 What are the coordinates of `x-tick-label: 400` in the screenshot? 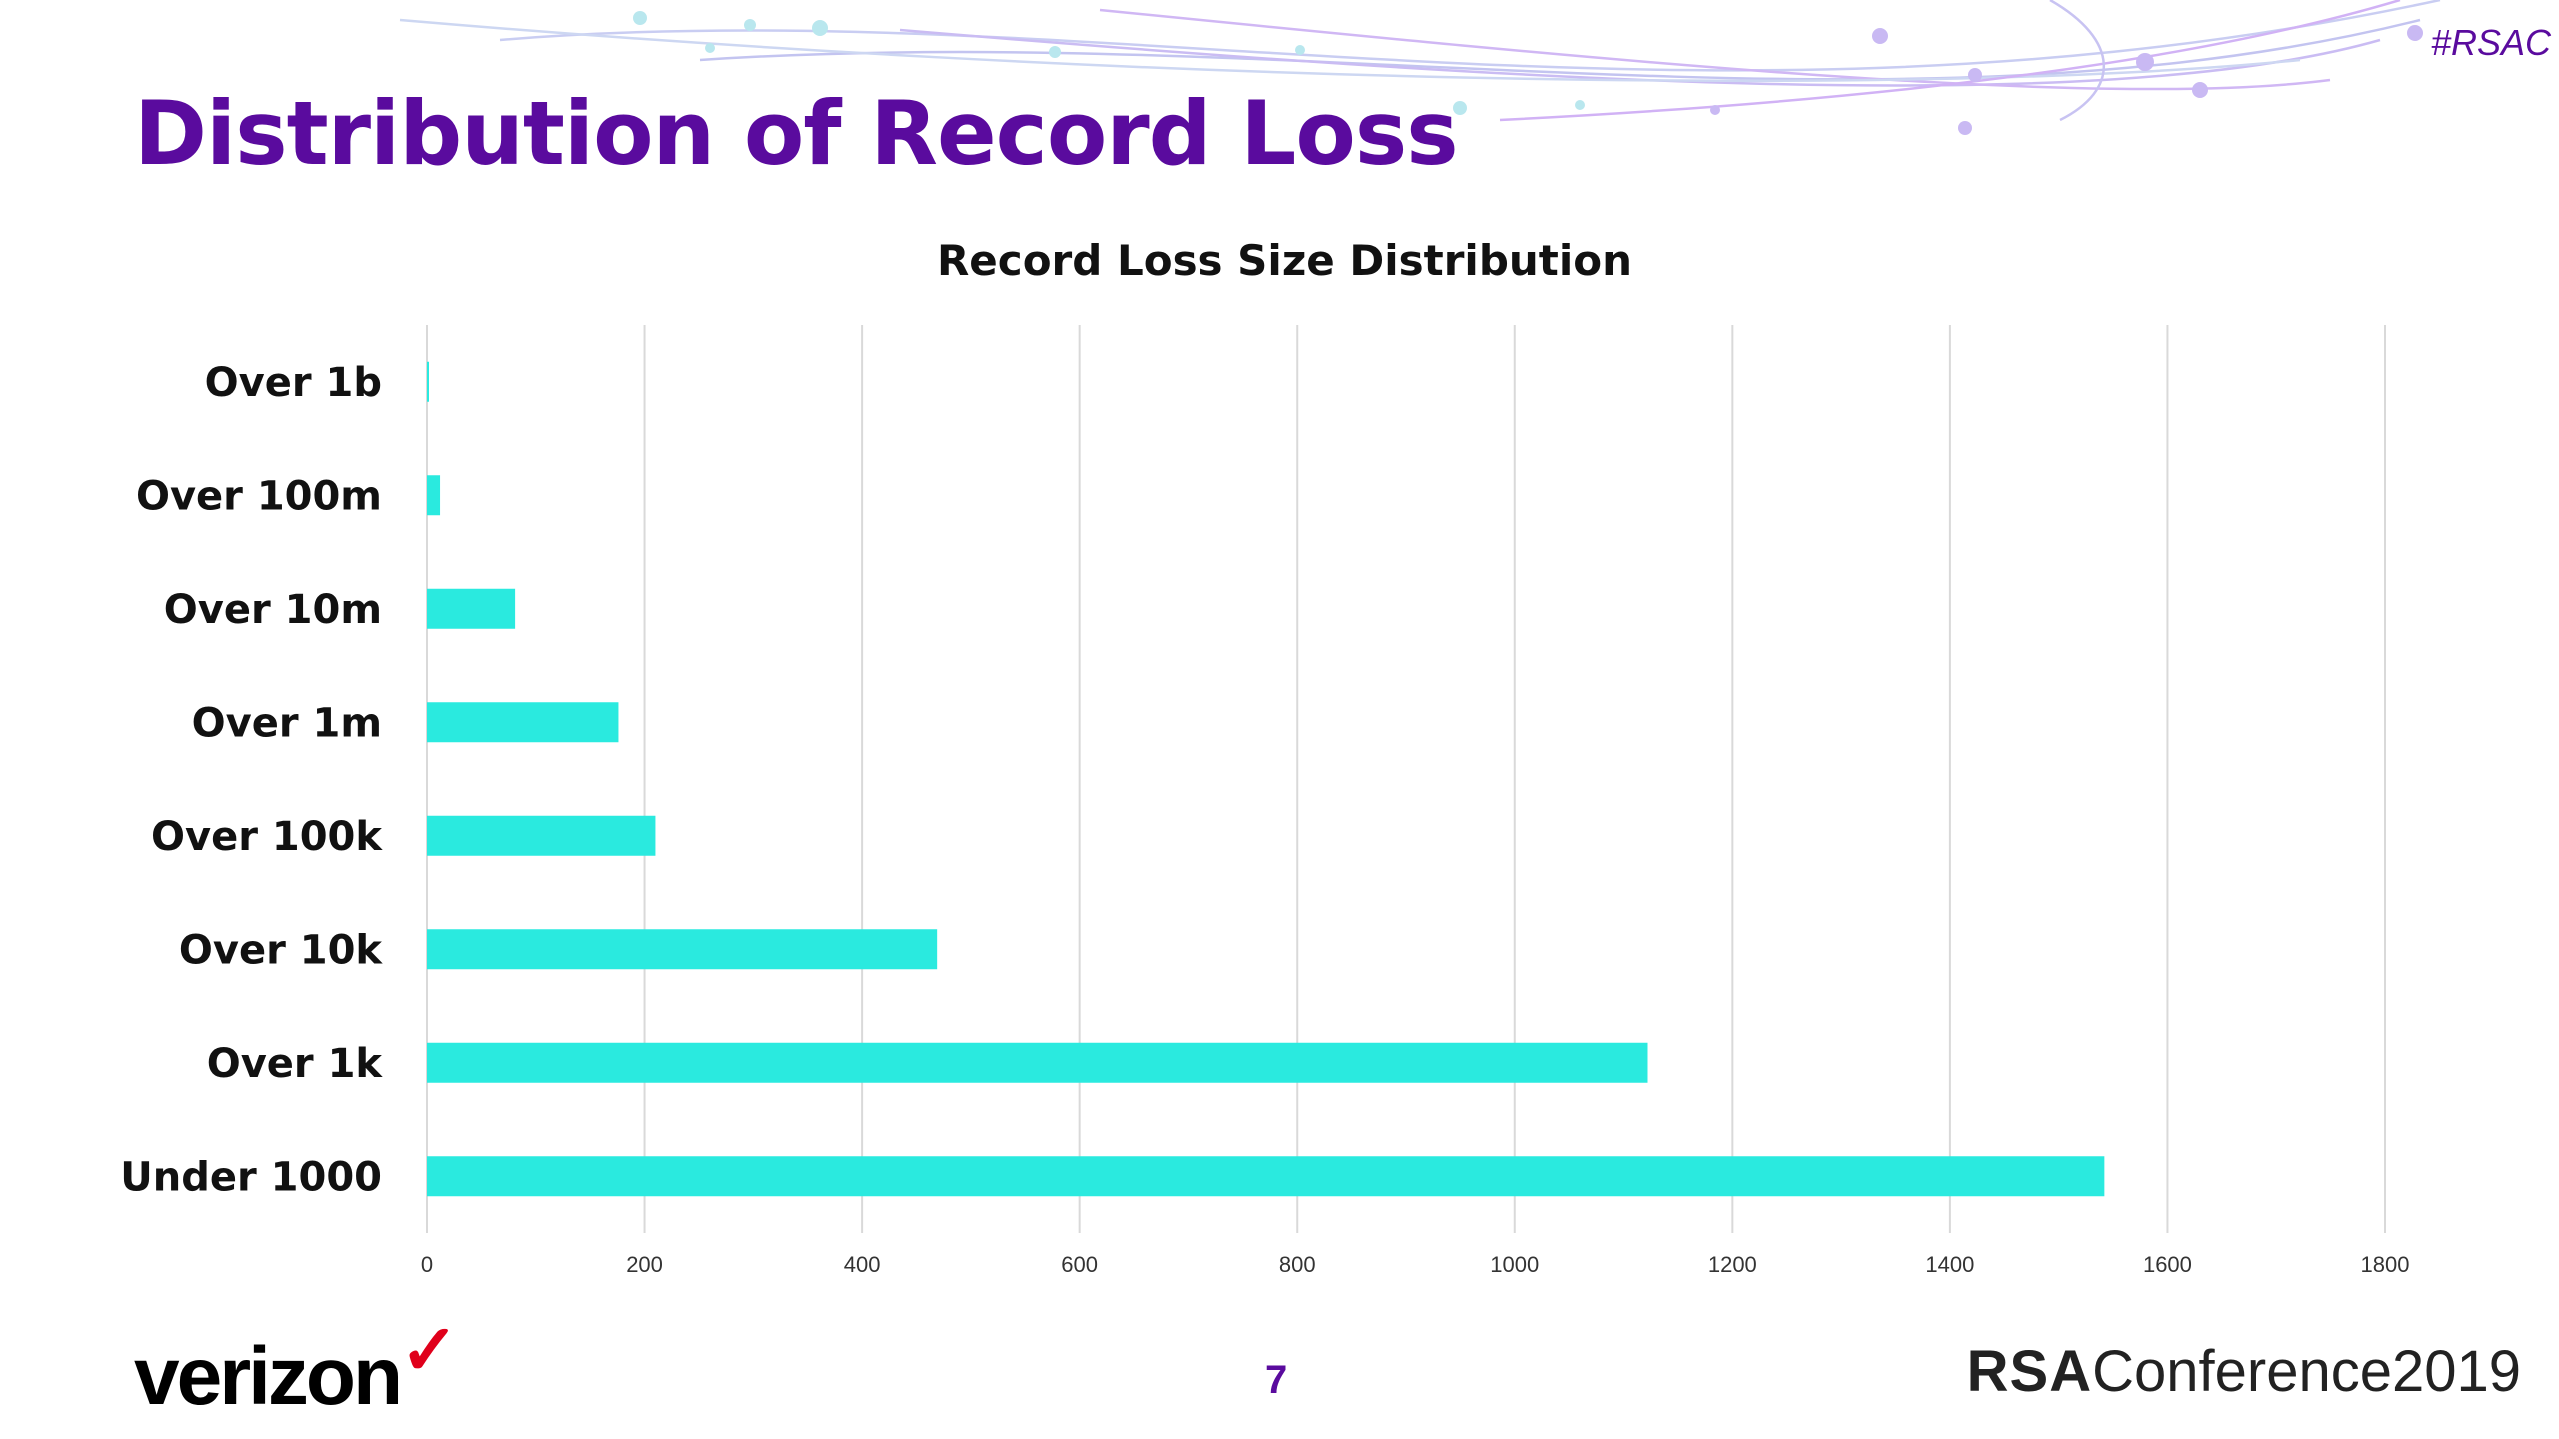 It's located at (862, 1264).